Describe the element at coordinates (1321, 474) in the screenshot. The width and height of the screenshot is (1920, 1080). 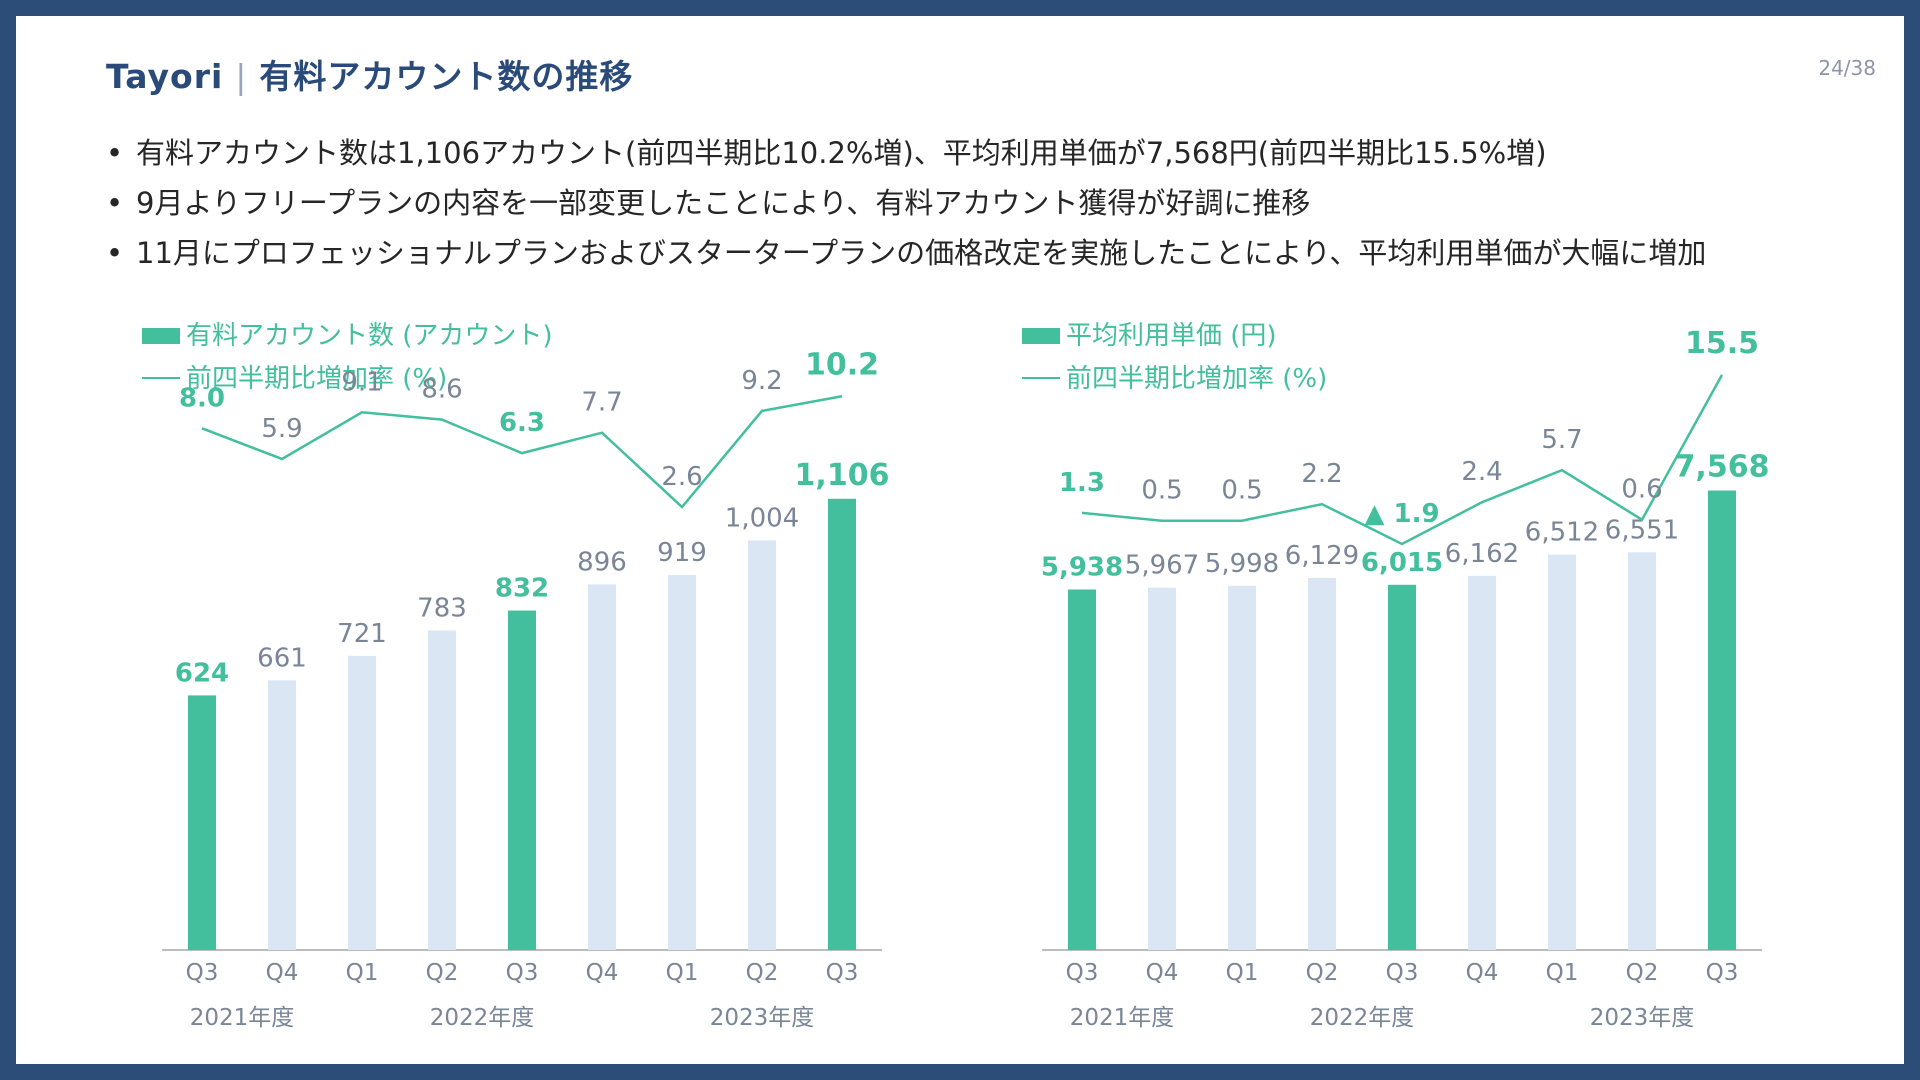
I see `growth-rate-label: 2.2` at that location.